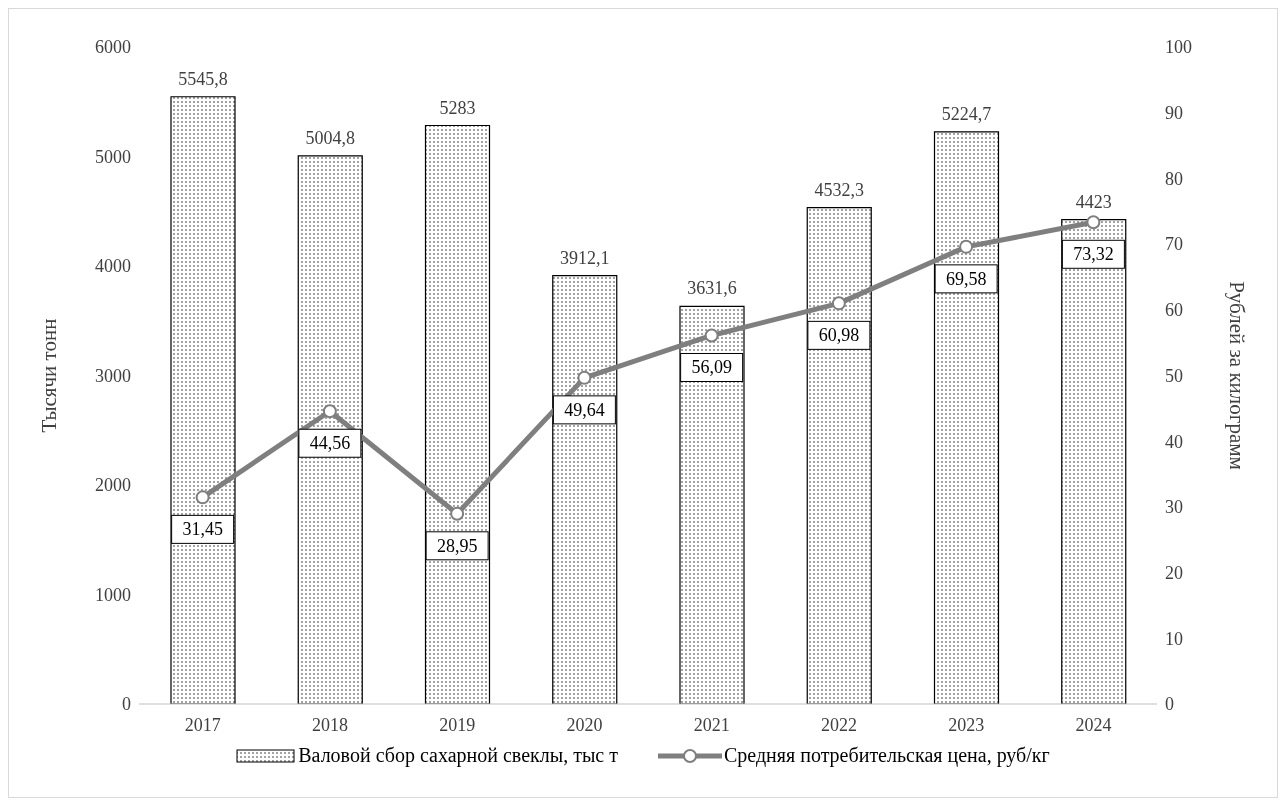  Describe the element at coordinates (886, 755) in the screenshot. I see `legend-label: Средняя потребительская цена, руб/кг` at that location.